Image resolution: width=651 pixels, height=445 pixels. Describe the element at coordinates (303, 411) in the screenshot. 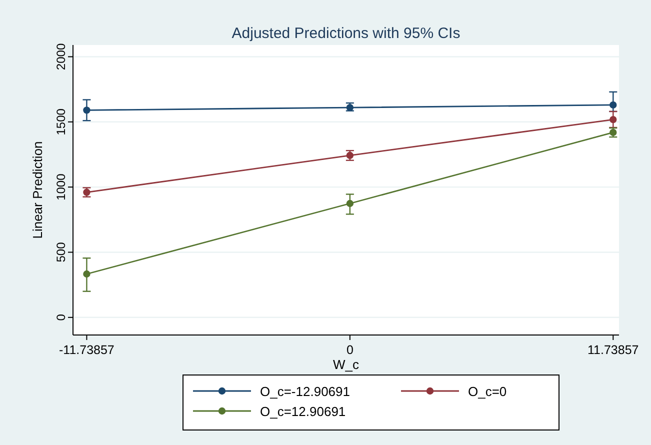

I see `legend-label: O_c=12.90691` at that location.